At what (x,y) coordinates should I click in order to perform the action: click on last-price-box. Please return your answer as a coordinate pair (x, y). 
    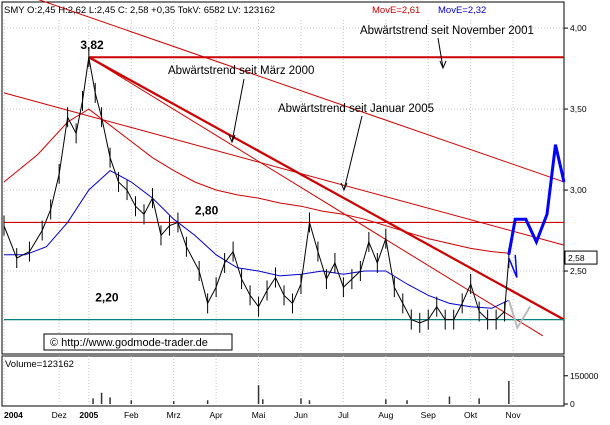
    Looking at the image, I should click on (581, 257).